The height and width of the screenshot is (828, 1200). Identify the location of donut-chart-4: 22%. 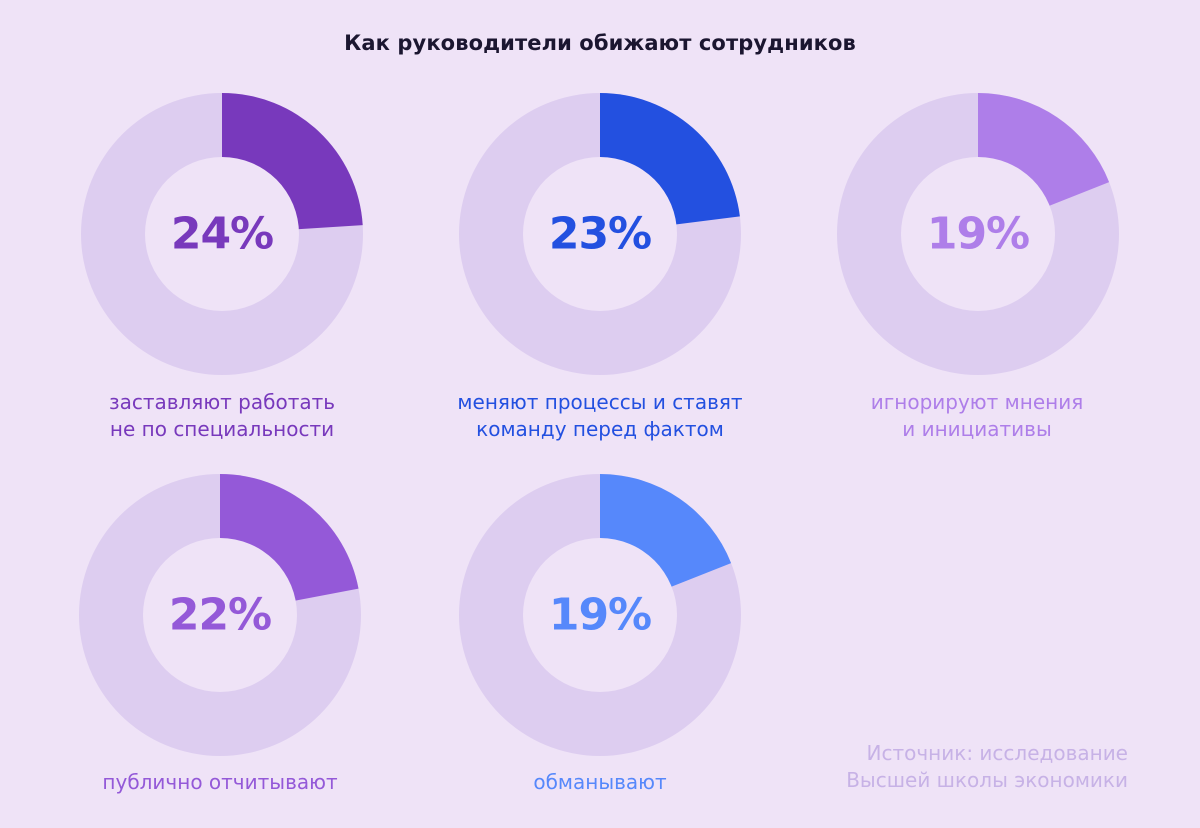
(220, 615).